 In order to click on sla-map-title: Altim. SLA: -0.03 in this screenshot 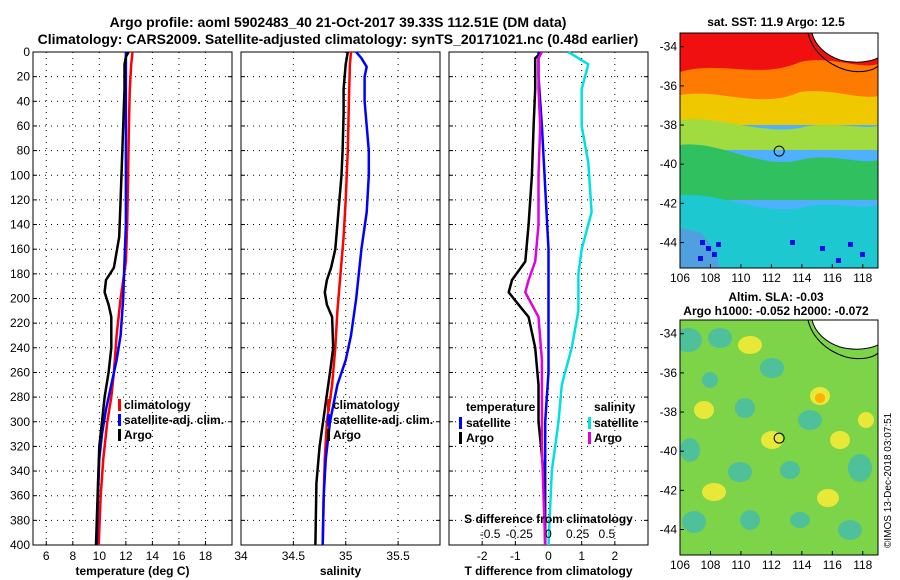, I will do `click(776, 297)`.